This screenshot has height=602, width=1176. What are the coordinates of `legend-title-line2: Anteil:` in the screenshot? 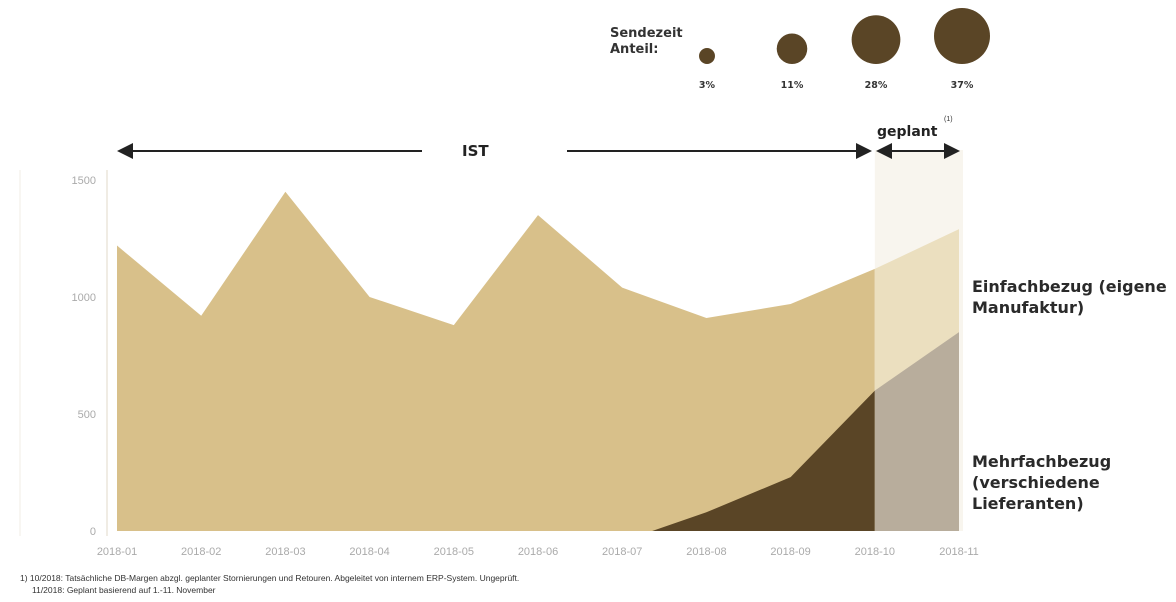 It's located at (634, 49).